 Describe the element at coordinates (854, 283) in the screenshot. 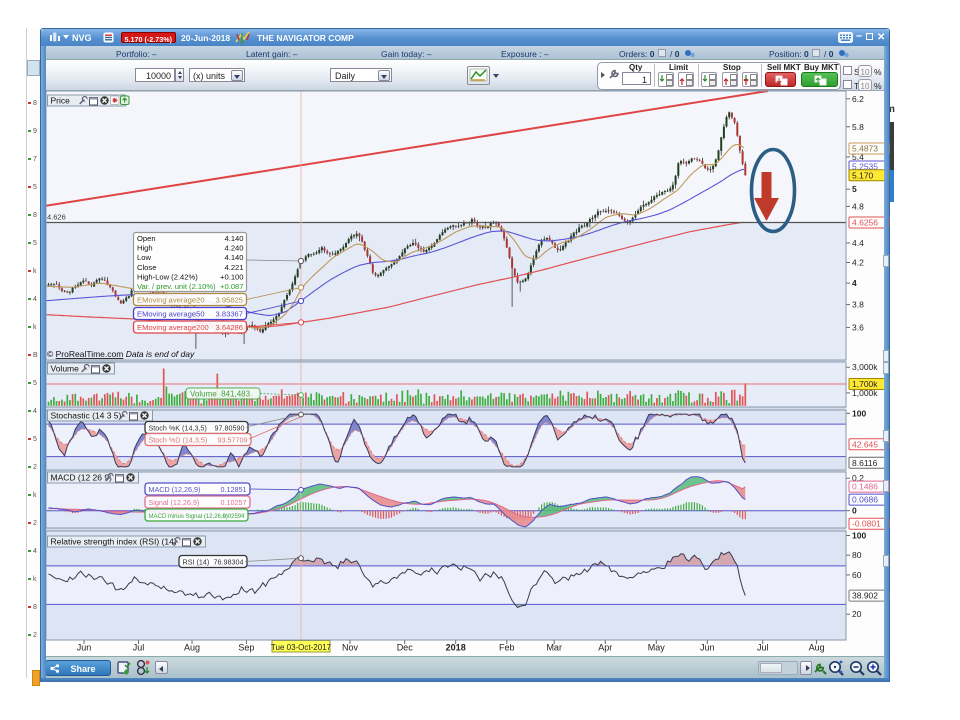

I see `svg-text: 4` at that location.